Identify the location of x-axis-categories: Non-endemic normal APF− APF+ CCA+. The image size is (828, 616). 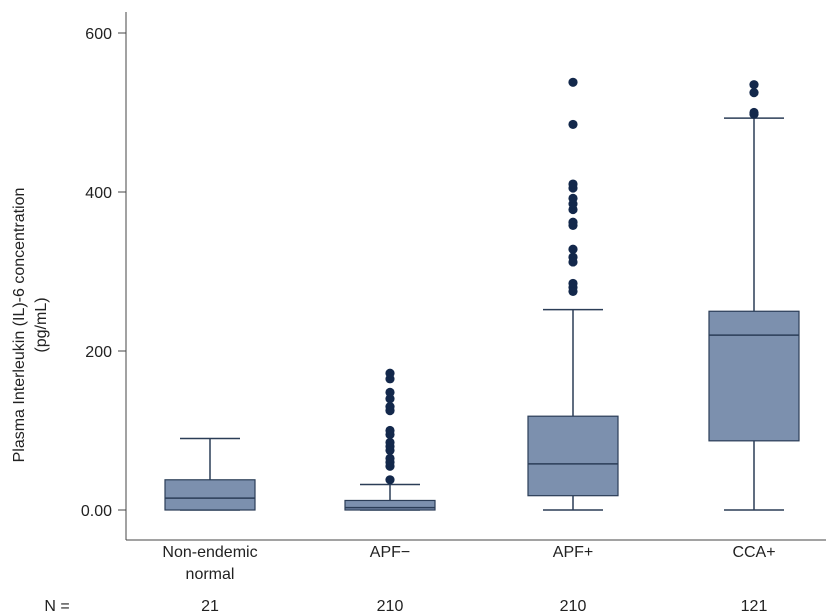
(468, 563).